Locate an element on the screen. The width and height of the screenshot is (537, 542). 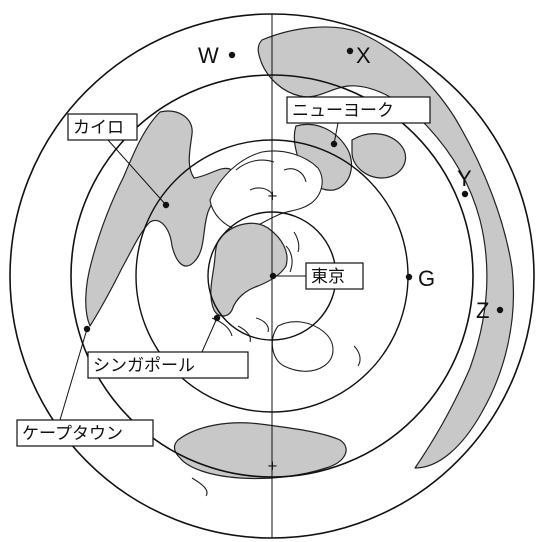
point-g-label: G is located at coordinates (426, 278).